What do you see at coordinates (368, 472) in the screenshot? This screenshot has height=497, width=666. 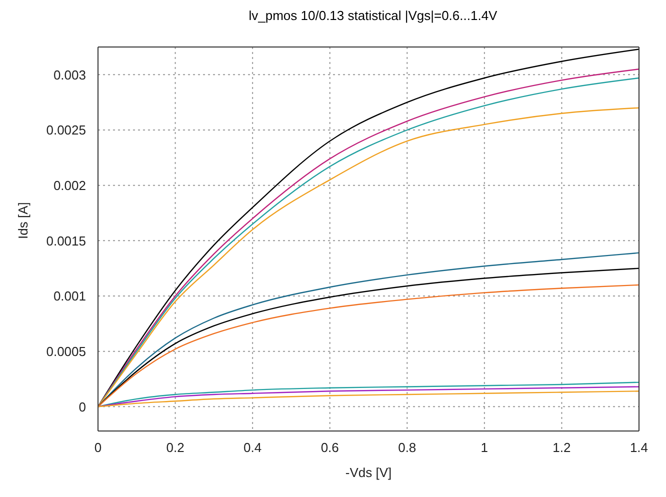 I see `x-axis-title: -Vds [V]` at bounding box center [368, 472].